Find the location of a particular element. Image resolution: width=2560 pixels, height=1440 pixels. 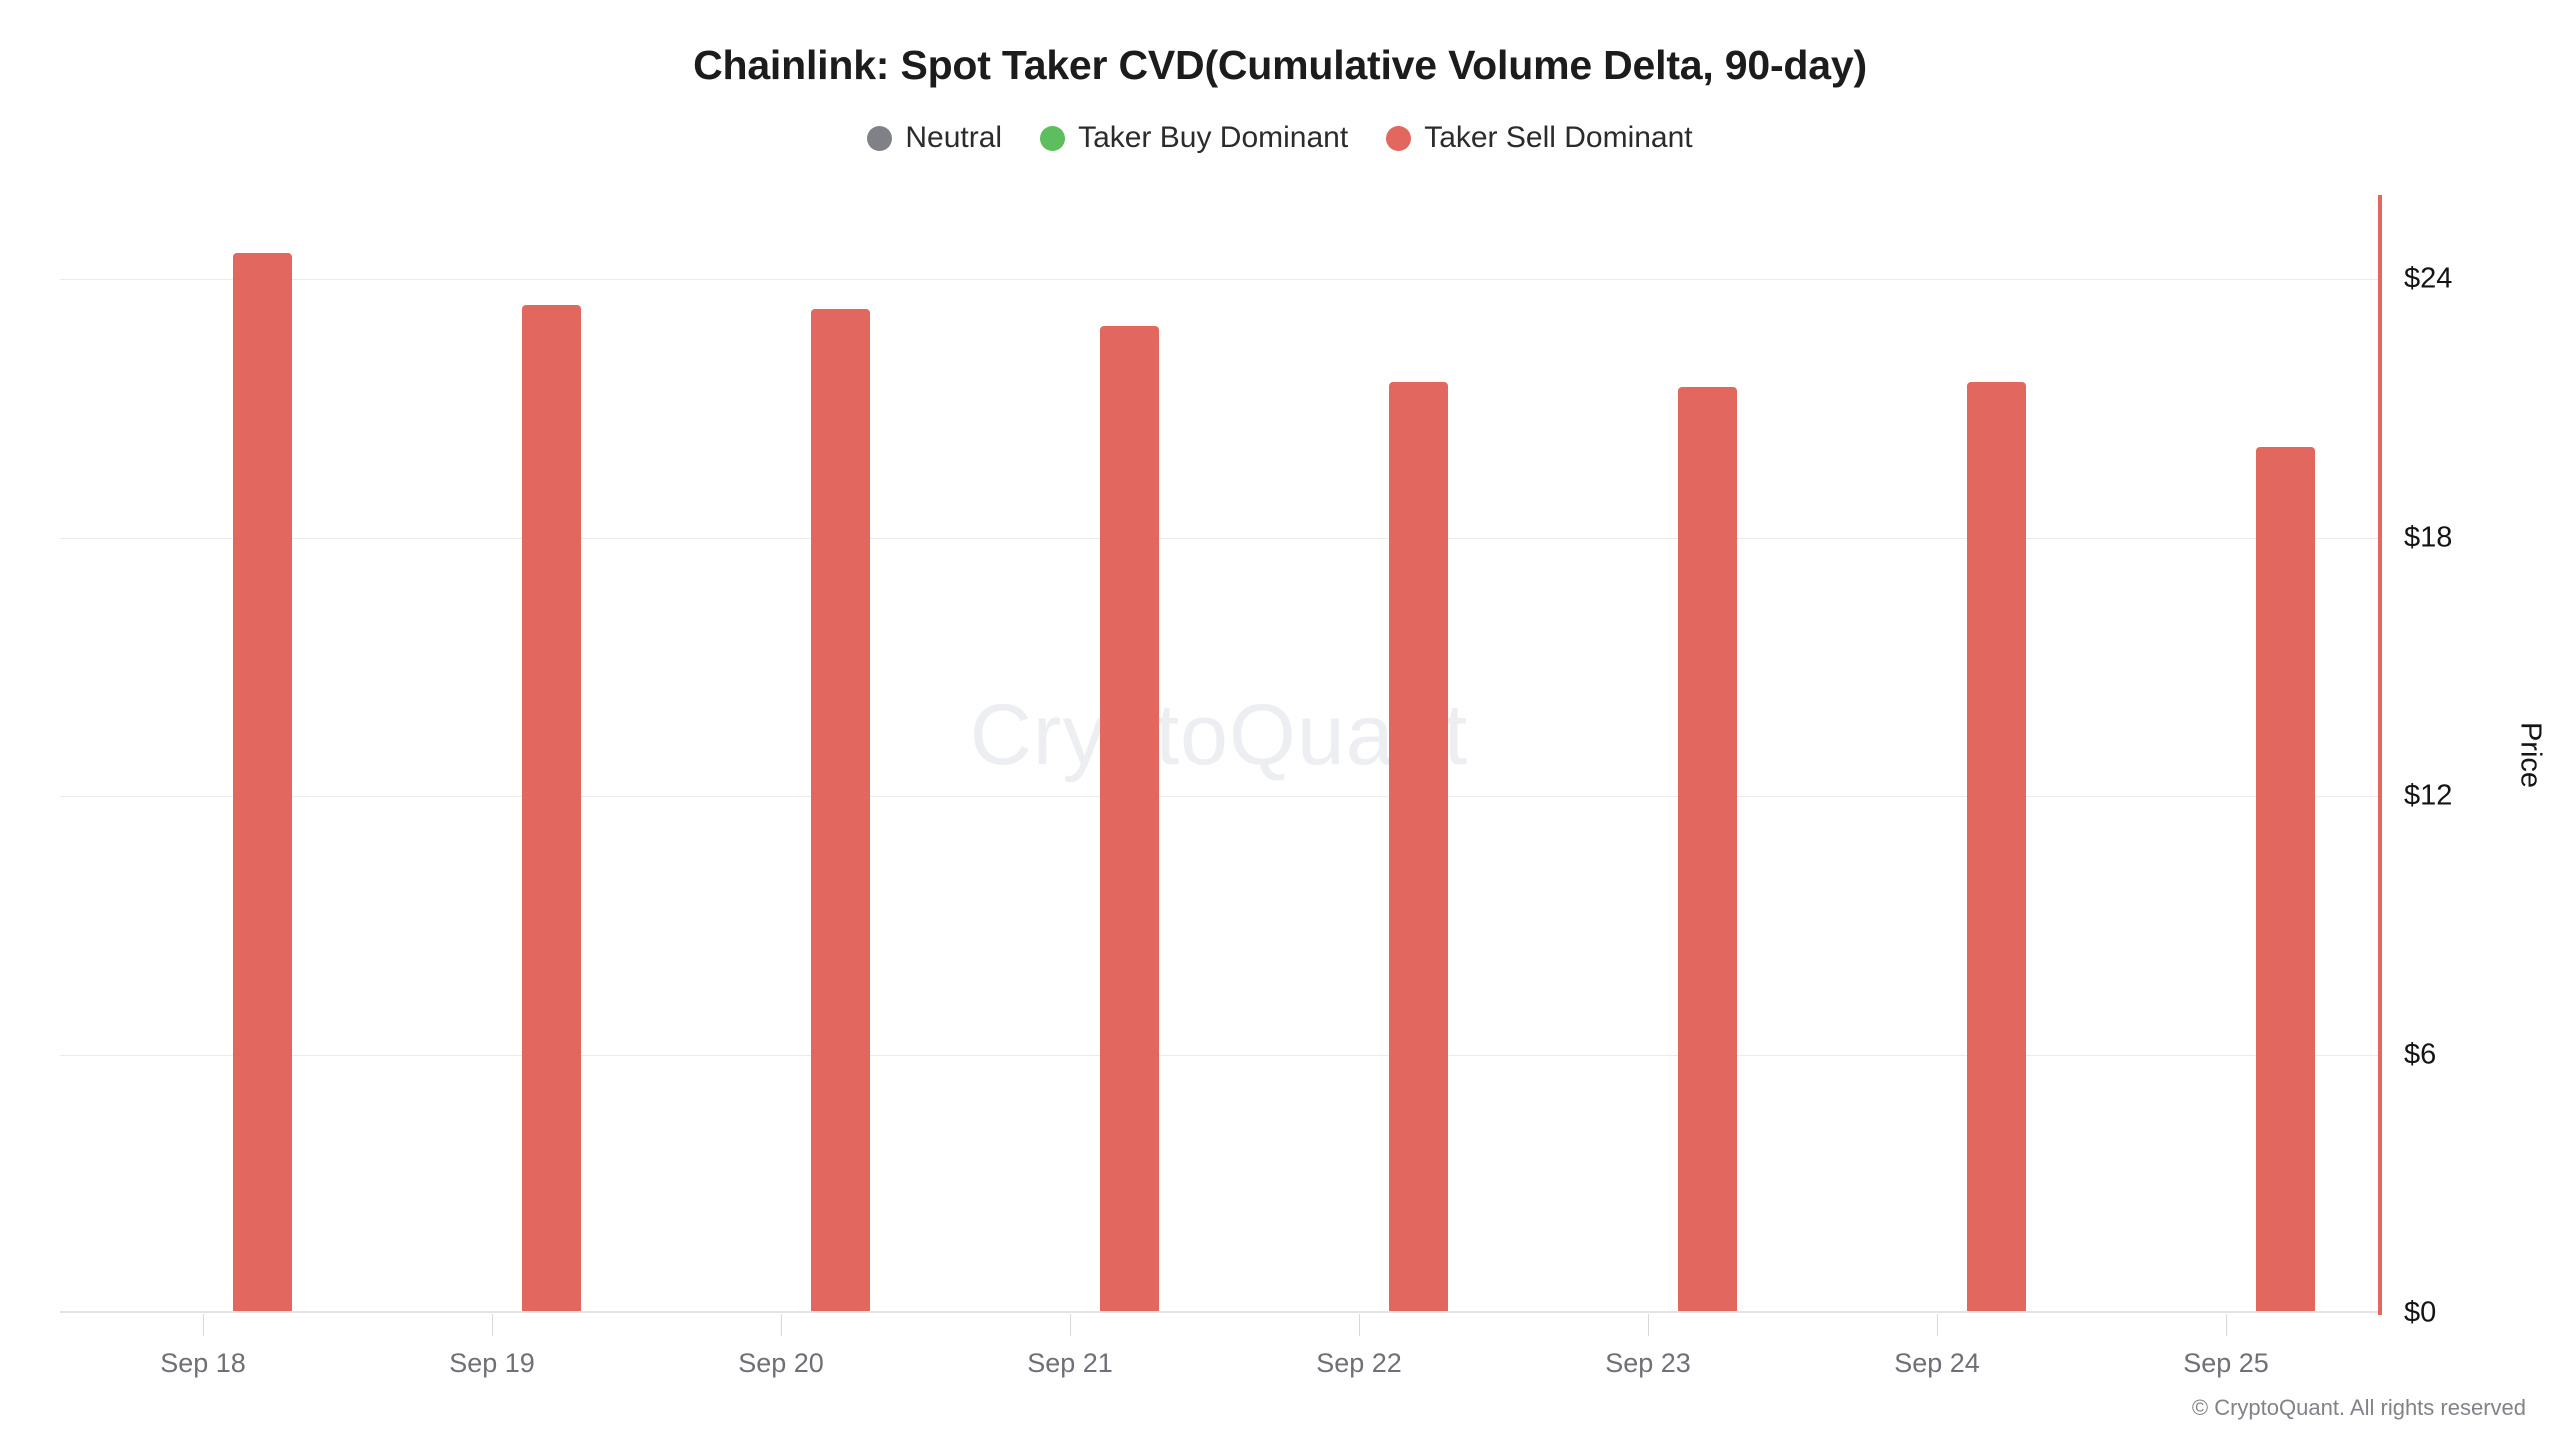

x-axis-baseline is located at coordinates (1219, 1312).